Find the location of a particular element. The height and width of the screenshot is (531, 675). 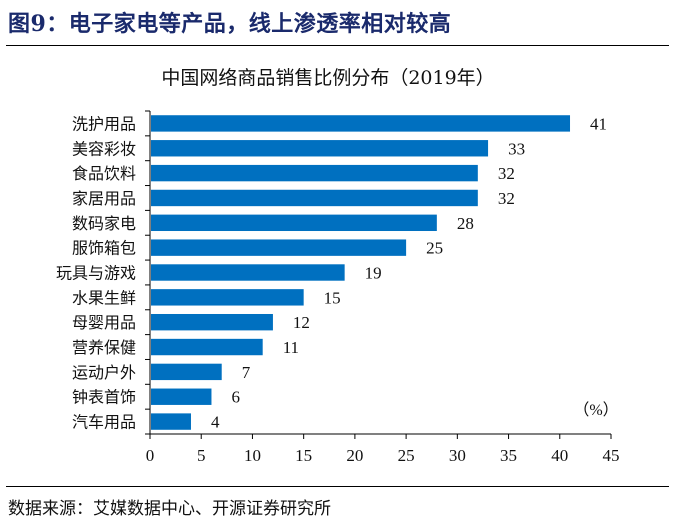

category-label: 营养保健 is located at coordinates (104, 347).